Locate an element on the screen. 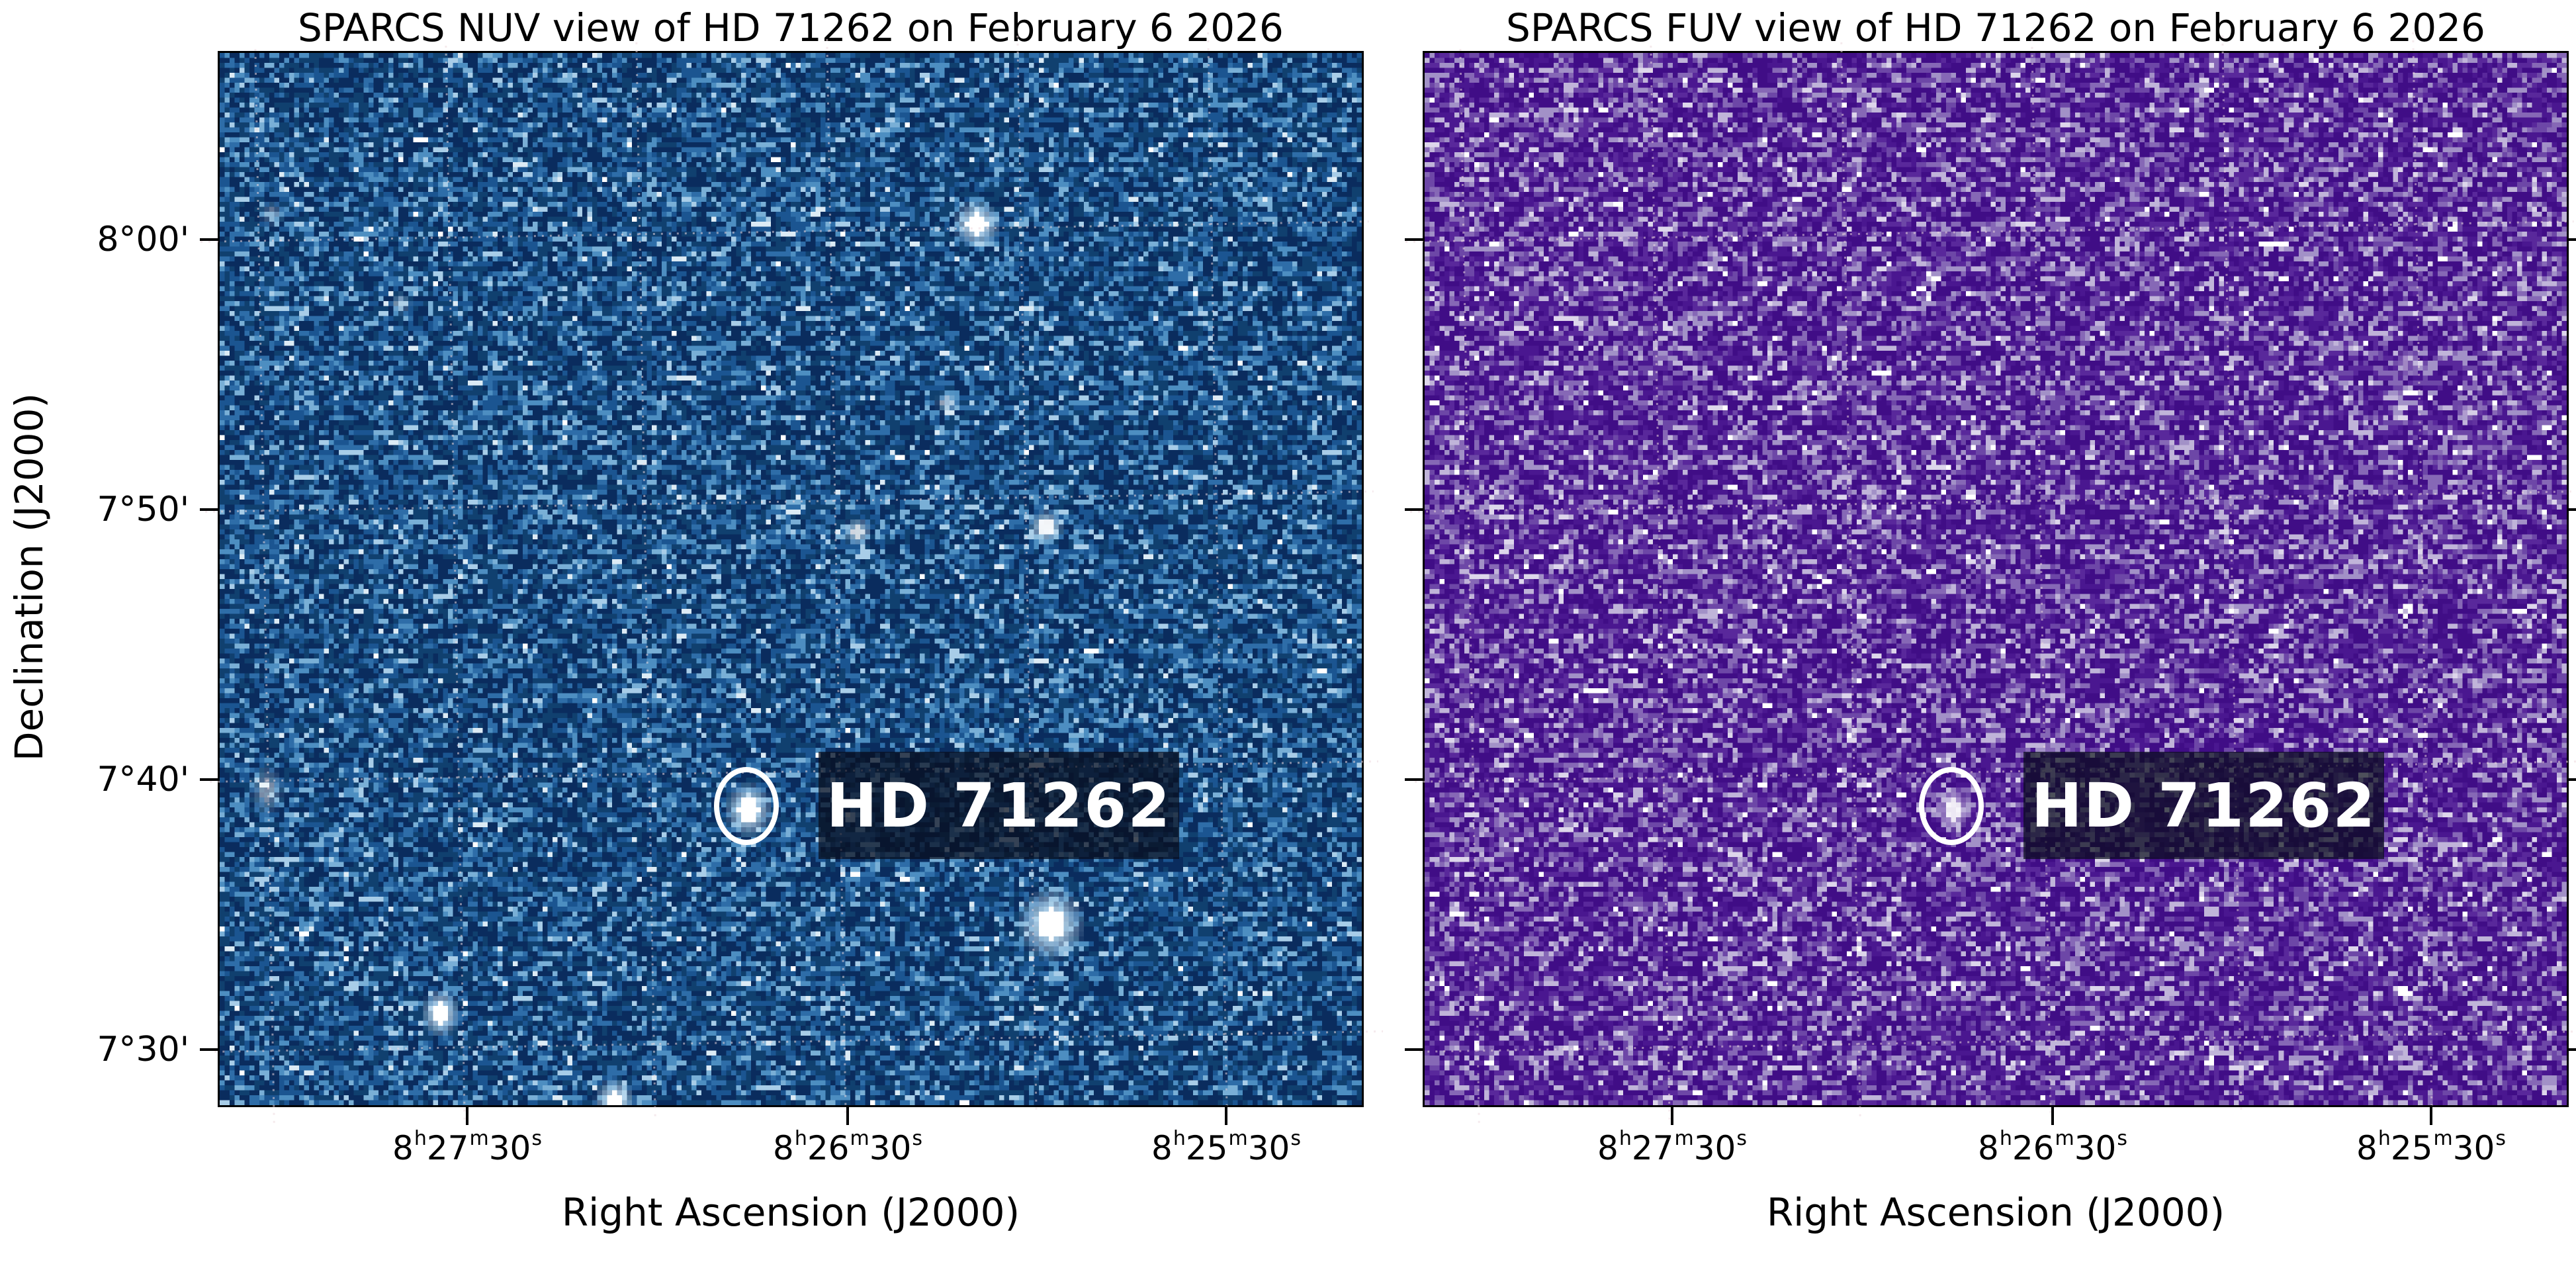  fuv-x-axis-label: Right Ascension (J2000) is located at coordinates (1995, 1212).